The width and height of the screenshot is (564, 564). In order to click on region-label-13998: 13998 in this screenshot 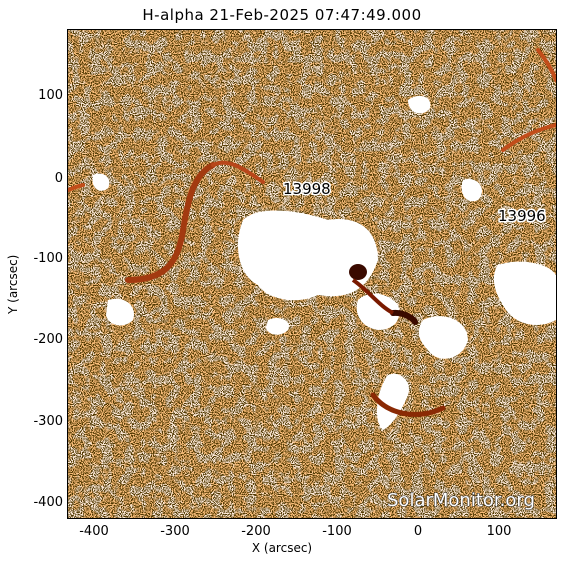, I will do `click(307, 189)`.